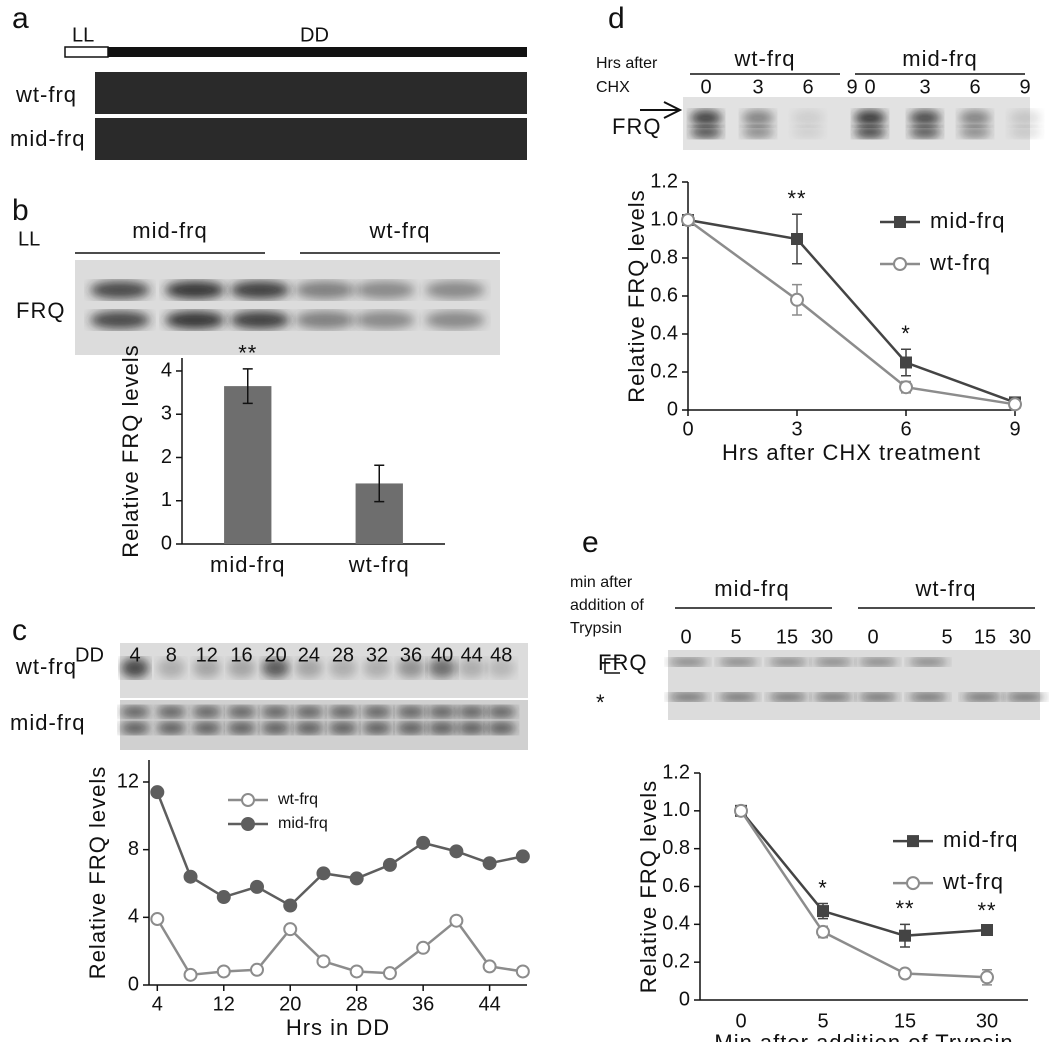 This screenshot has height=1042, width=1050. What do you see at coordinates (472, 655) in the screenshot?
I see `lane-label: 44` at bounding box center [472, 655].